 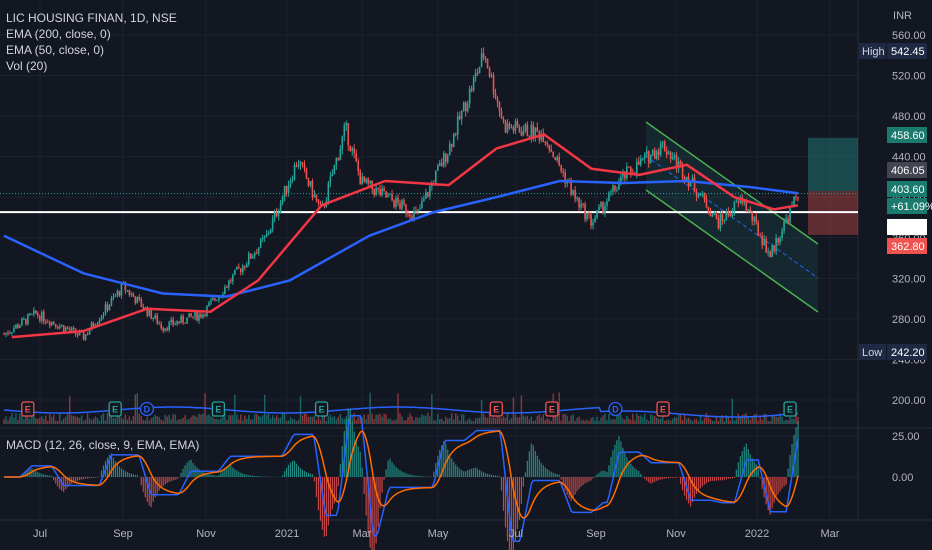 I want to click on svg-text: E, so click(x=496, y=410).